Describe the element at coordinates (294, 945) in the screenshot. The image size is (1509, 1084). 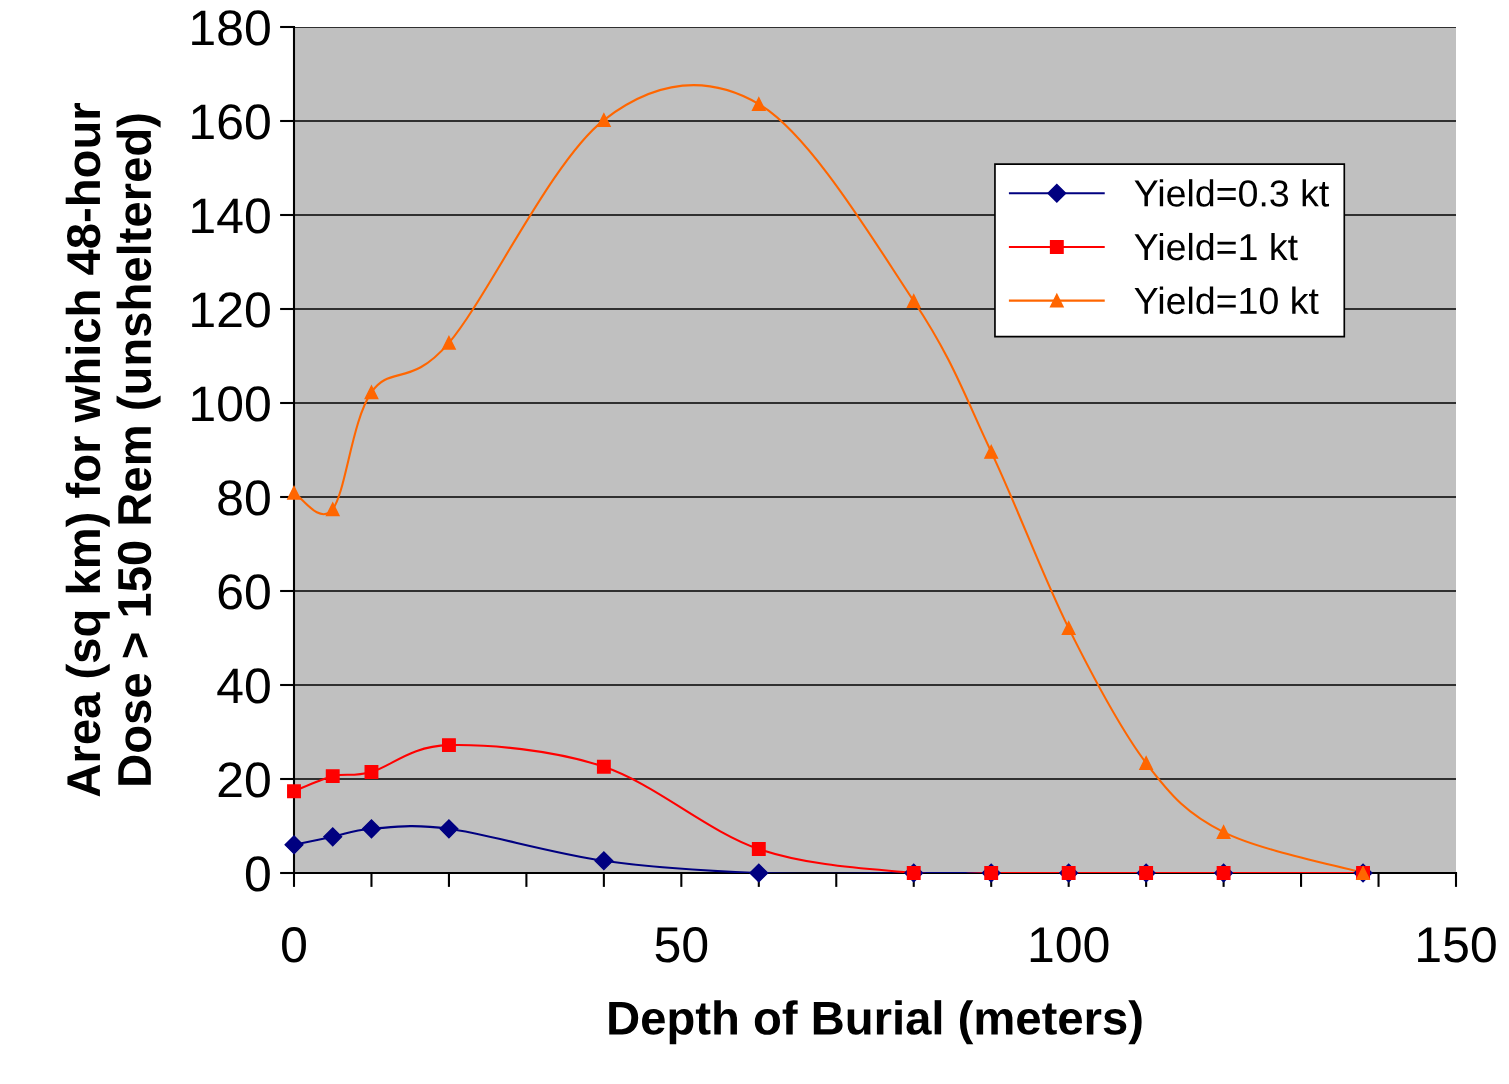
I see `x-tick-label: 0` at that location.